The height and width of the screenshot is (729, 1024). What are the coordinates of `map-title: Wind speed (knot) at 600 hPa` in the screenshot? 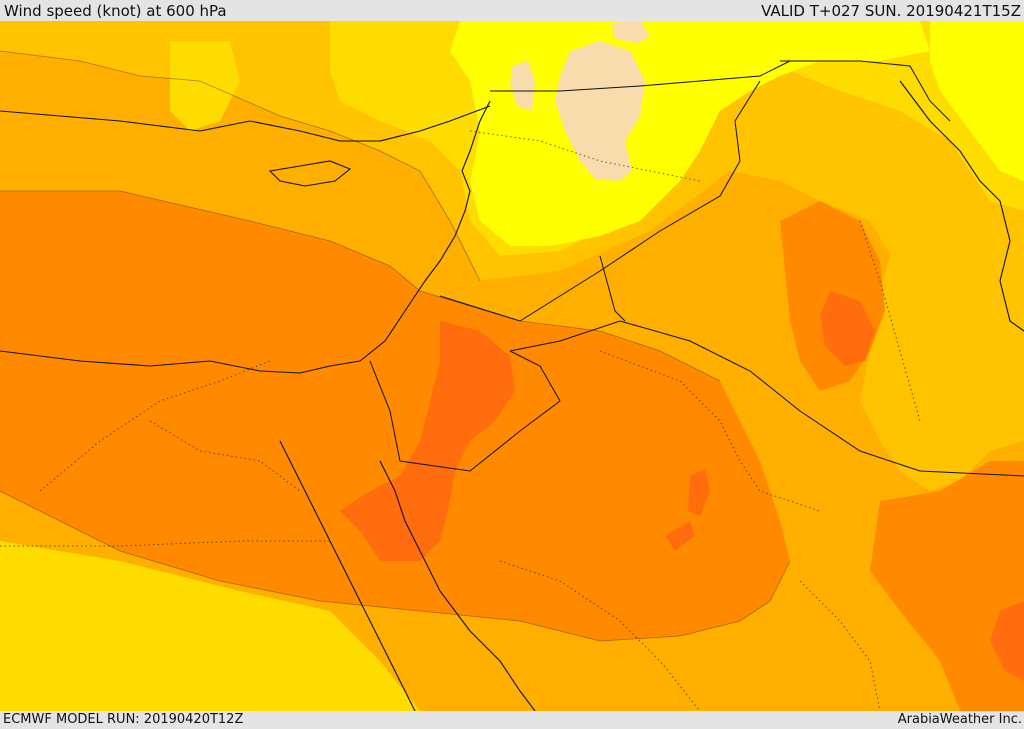 It's located at (115, 11).